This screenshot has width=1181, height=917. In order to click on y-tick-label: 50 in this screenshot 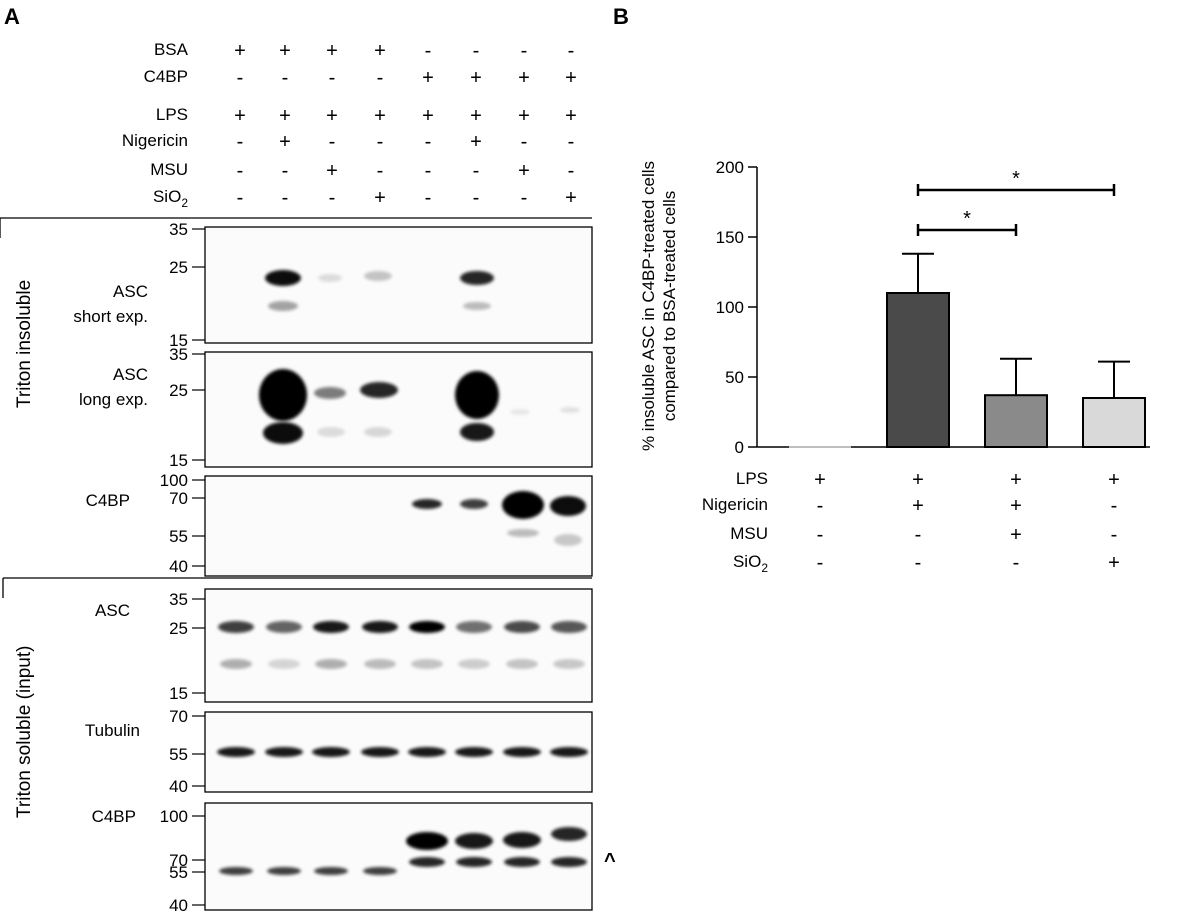, I will do `click(734, 377)`.